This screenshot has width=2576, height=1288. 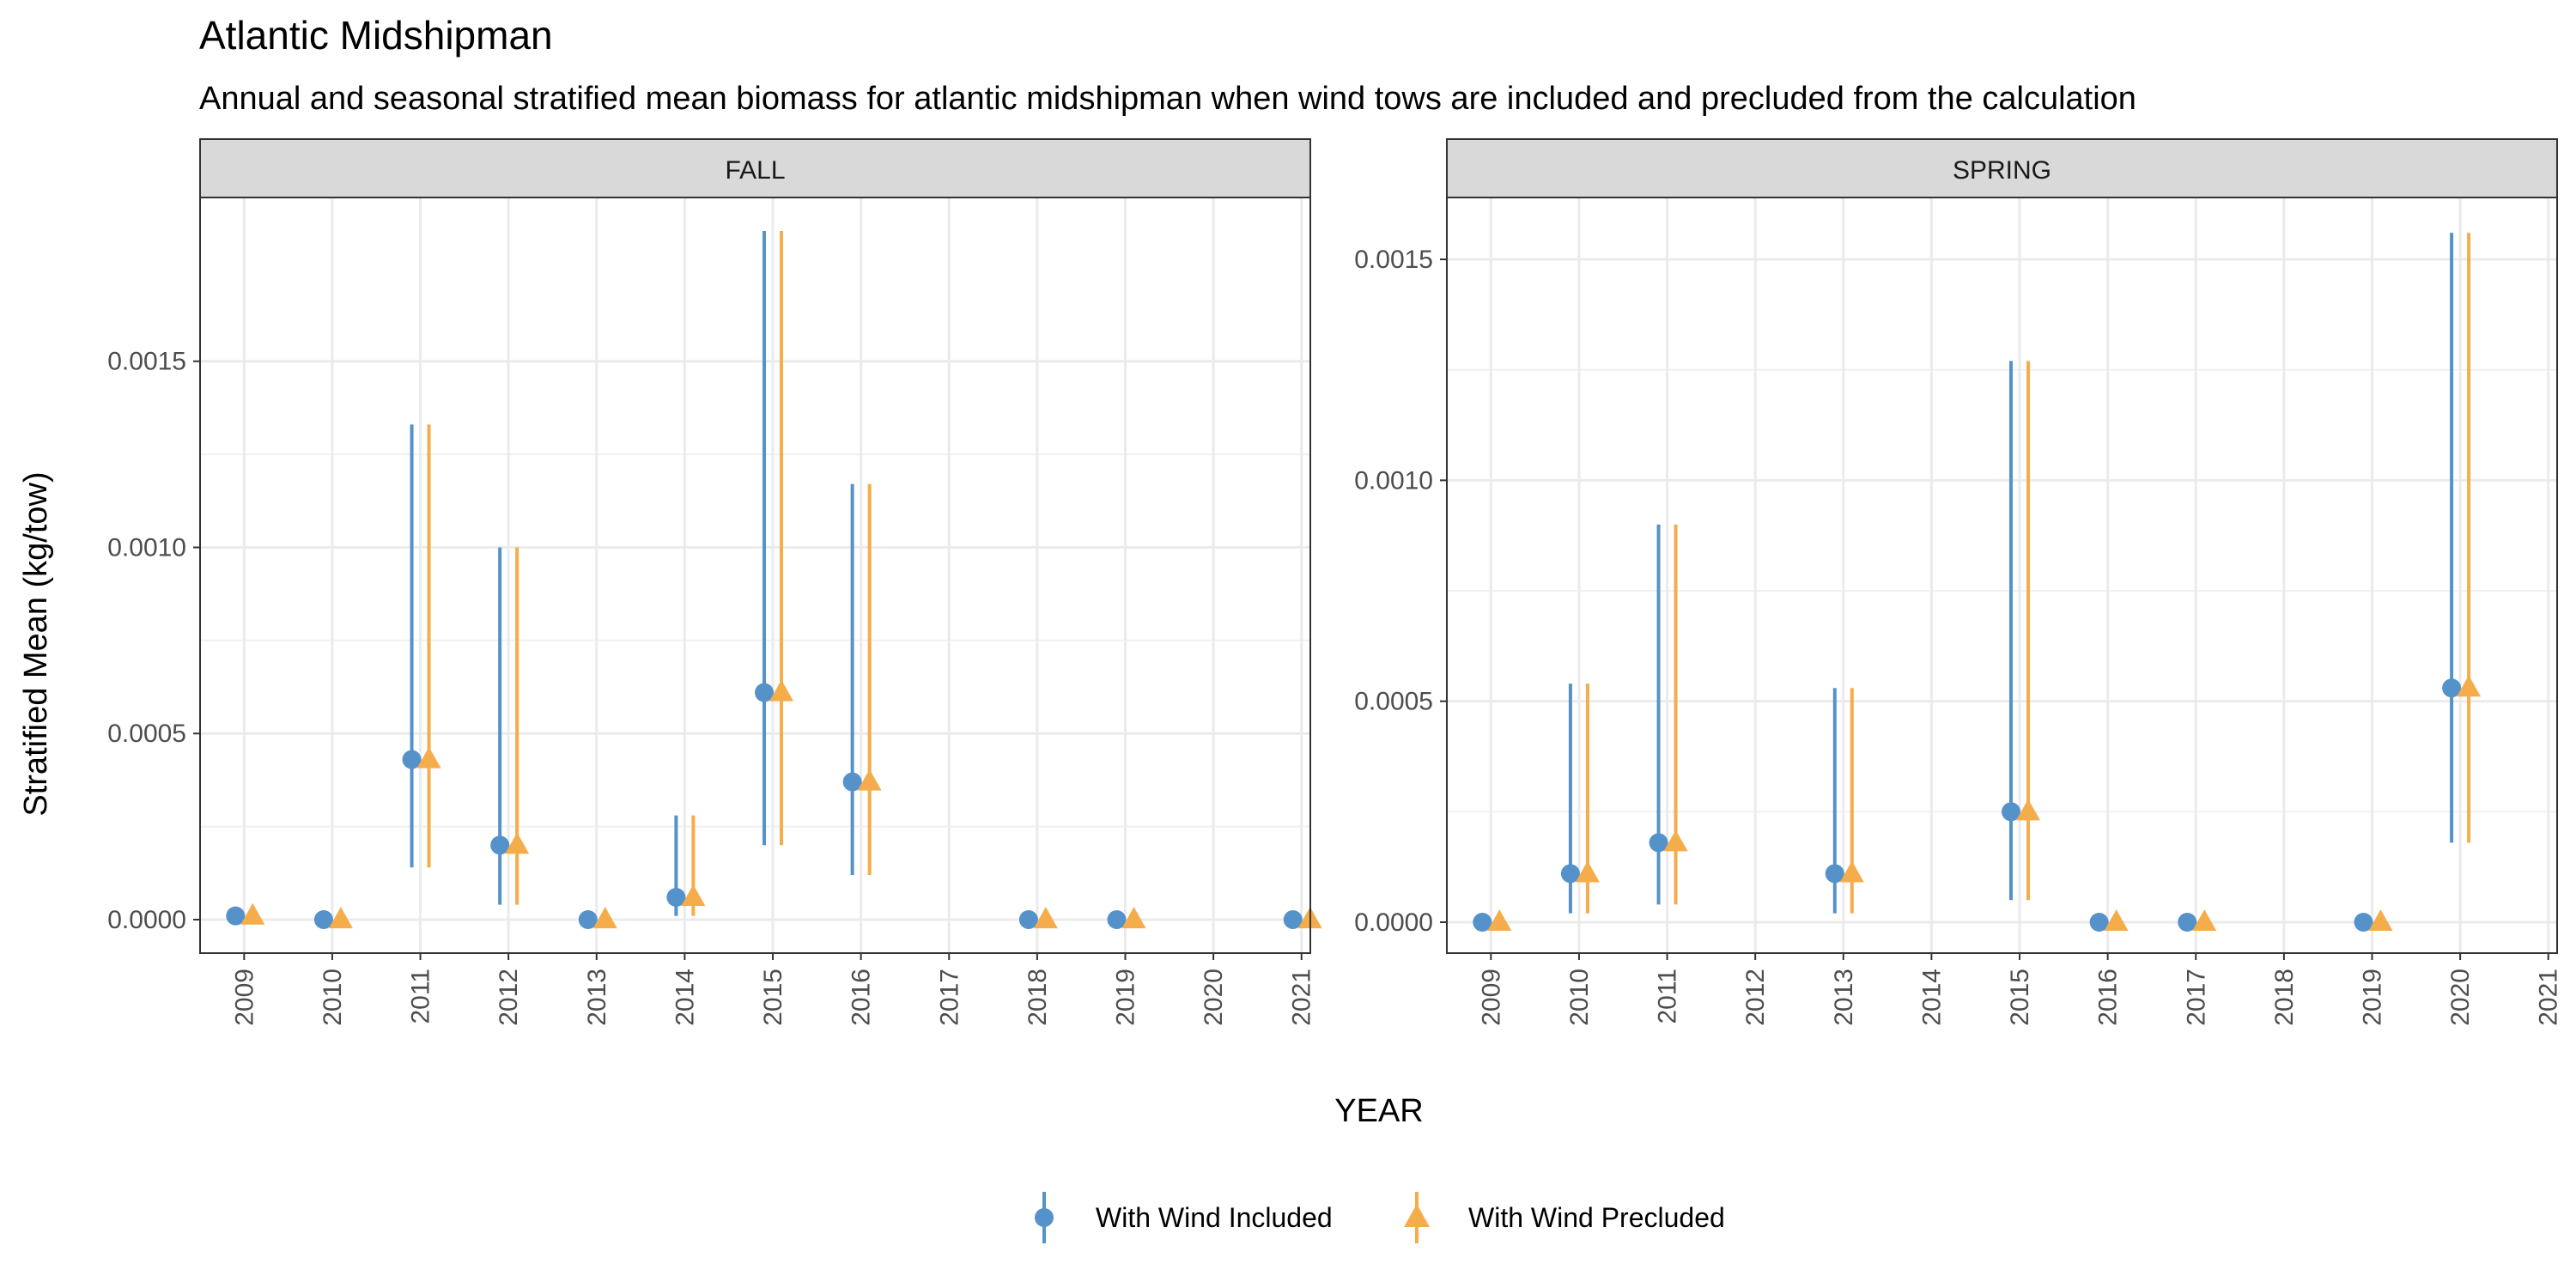 I want to click on legend-item-included: With Wind Included, so click(x=1184, y=1217).